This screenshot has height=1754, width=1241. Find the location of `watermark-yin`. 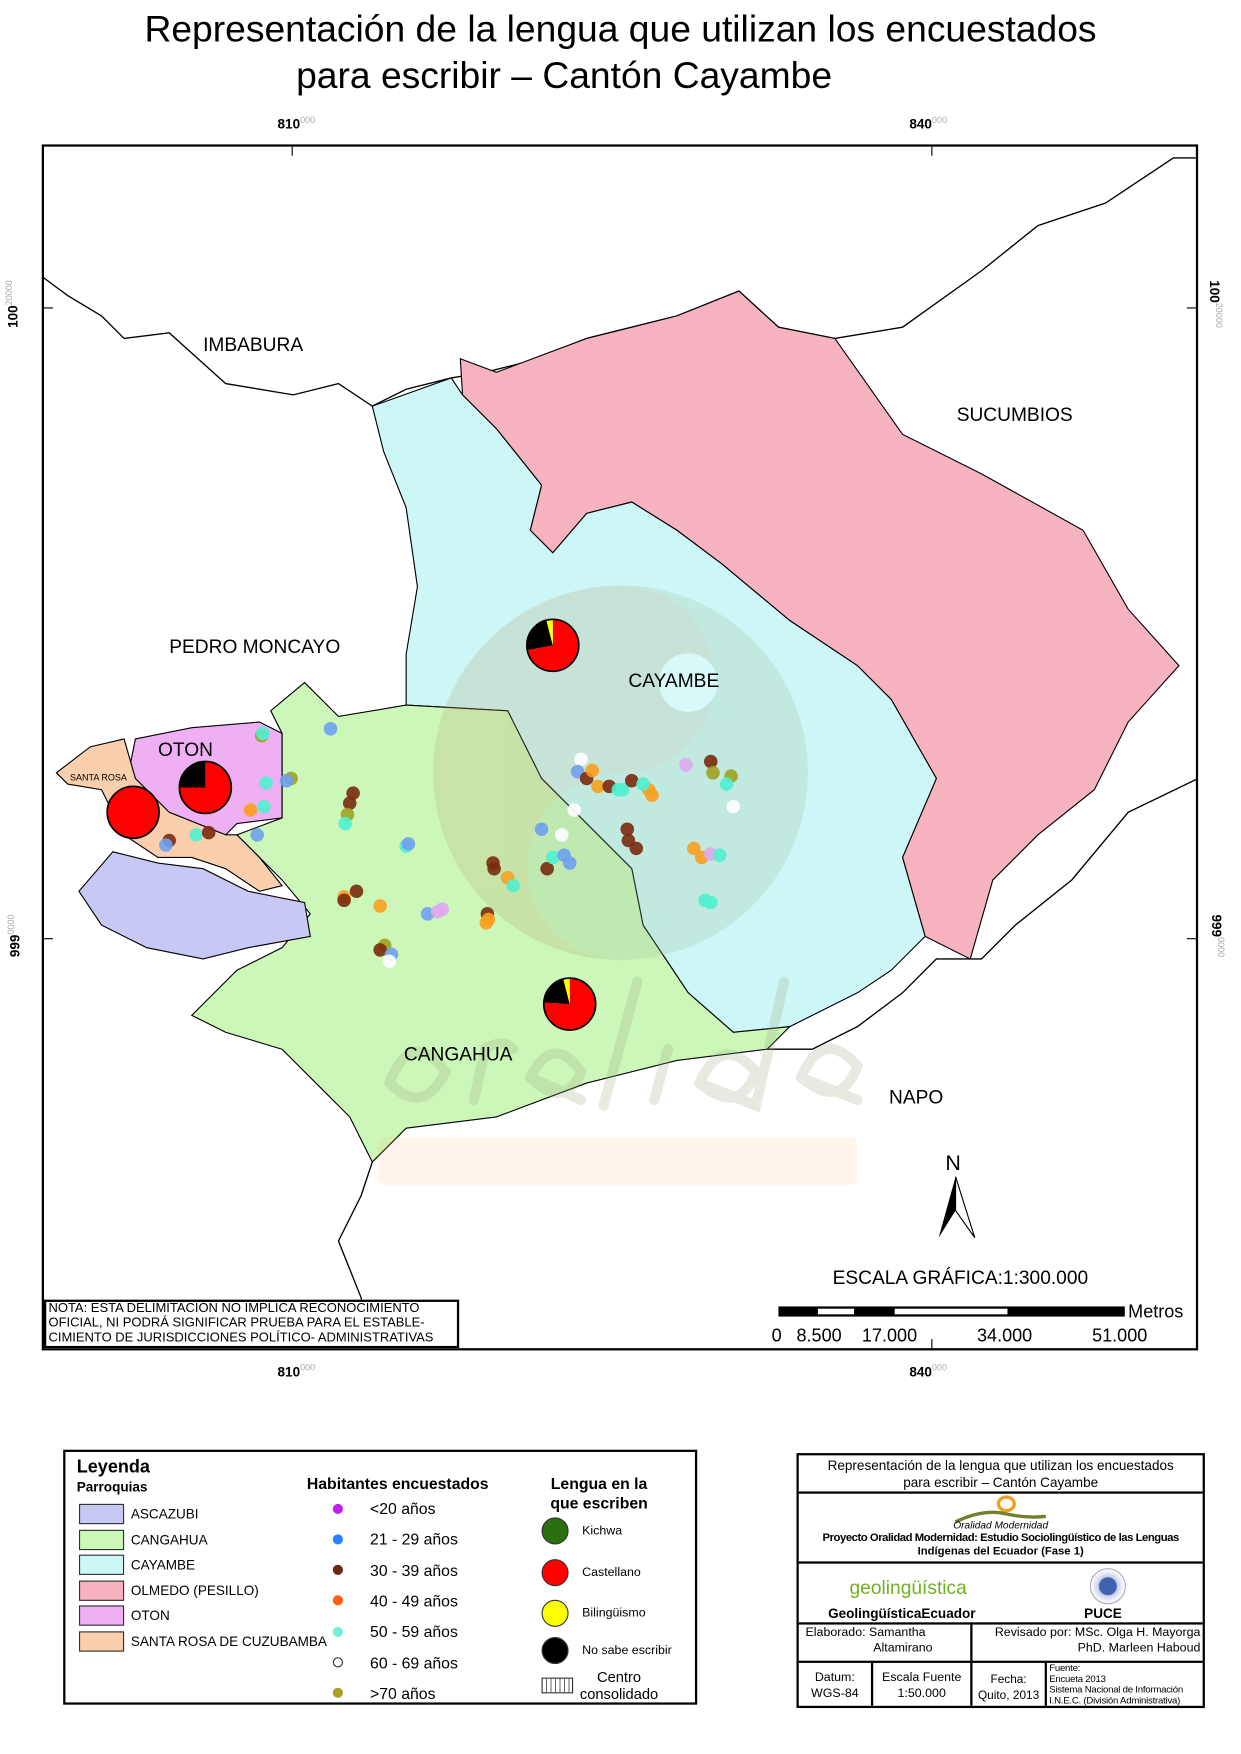

watermark-yin is located at coordinates (667, 773).